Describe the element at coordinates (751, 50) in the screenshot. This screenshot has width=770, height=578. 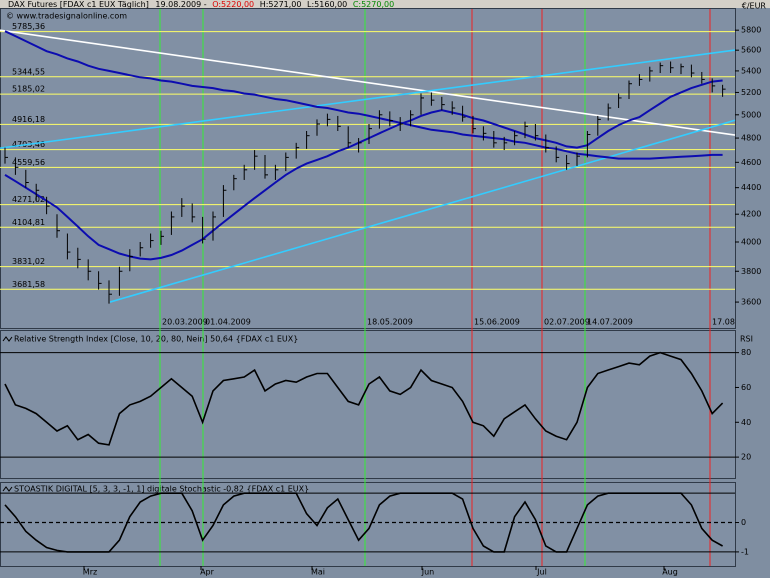
I see `y-tick-label: 5600` at that location.